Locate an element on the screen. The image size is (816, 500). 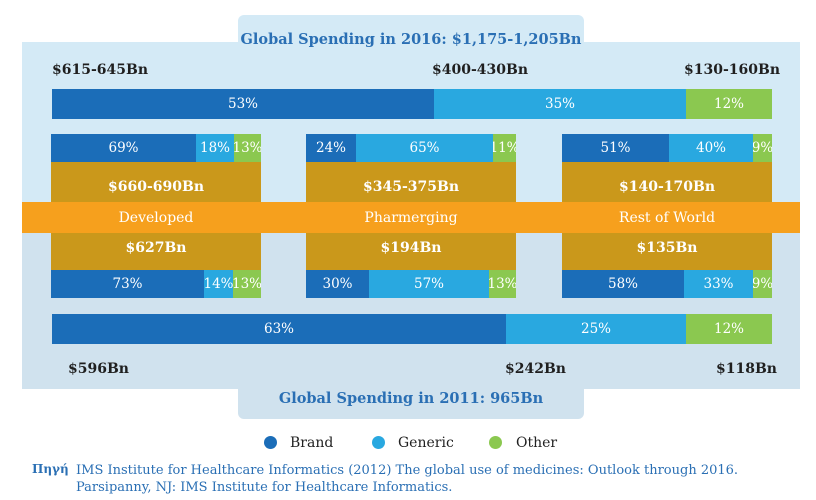
chart-subtitle: Global Spending in 2011: 965Bn is located at coordinates (411, 398).